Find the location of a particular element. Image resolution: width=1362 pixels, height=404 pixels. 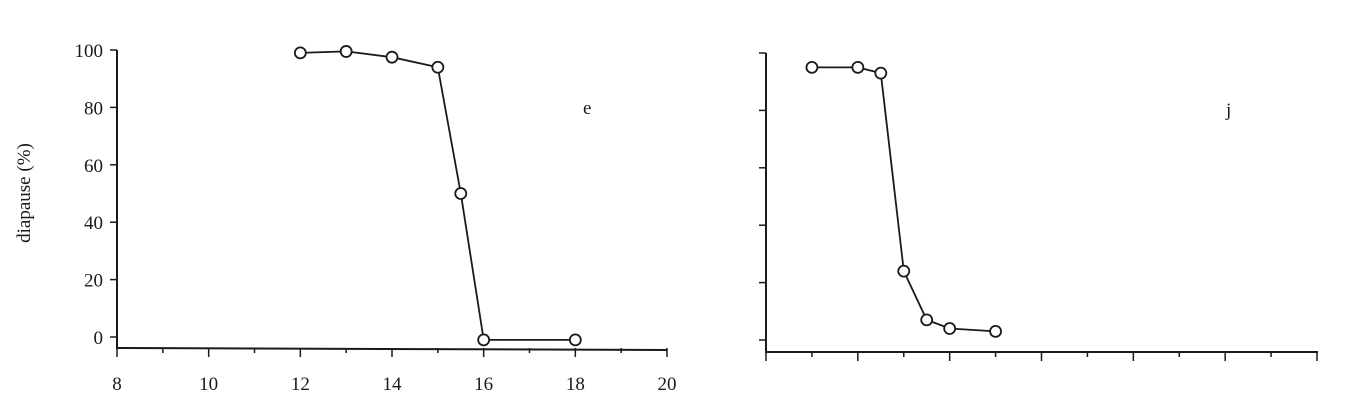

x-tick-label: 20 is located at coordinates (667, 384).